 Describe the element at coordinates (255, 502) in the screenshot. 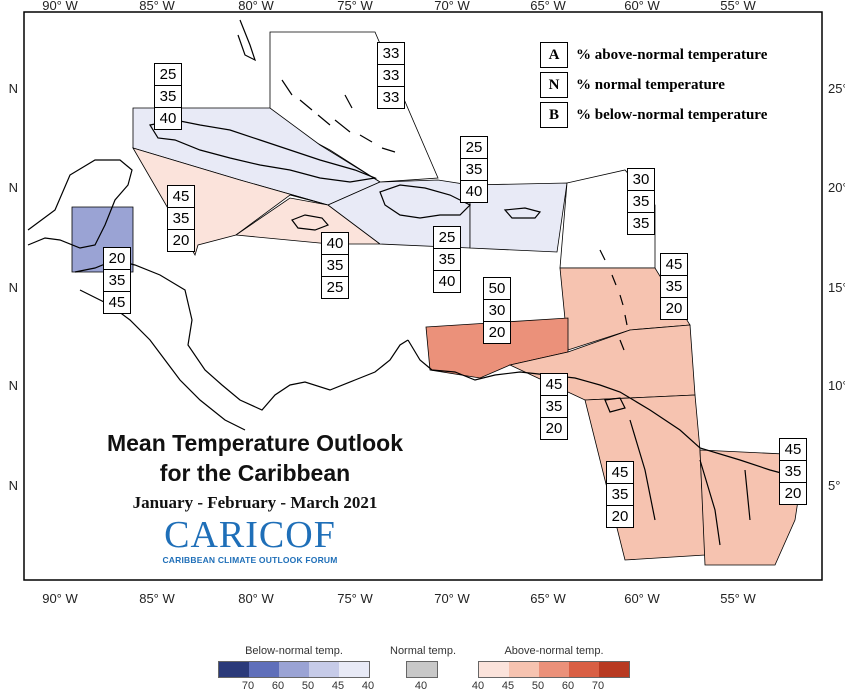

I see `forecast-period: January - February - March 2021` at that location.